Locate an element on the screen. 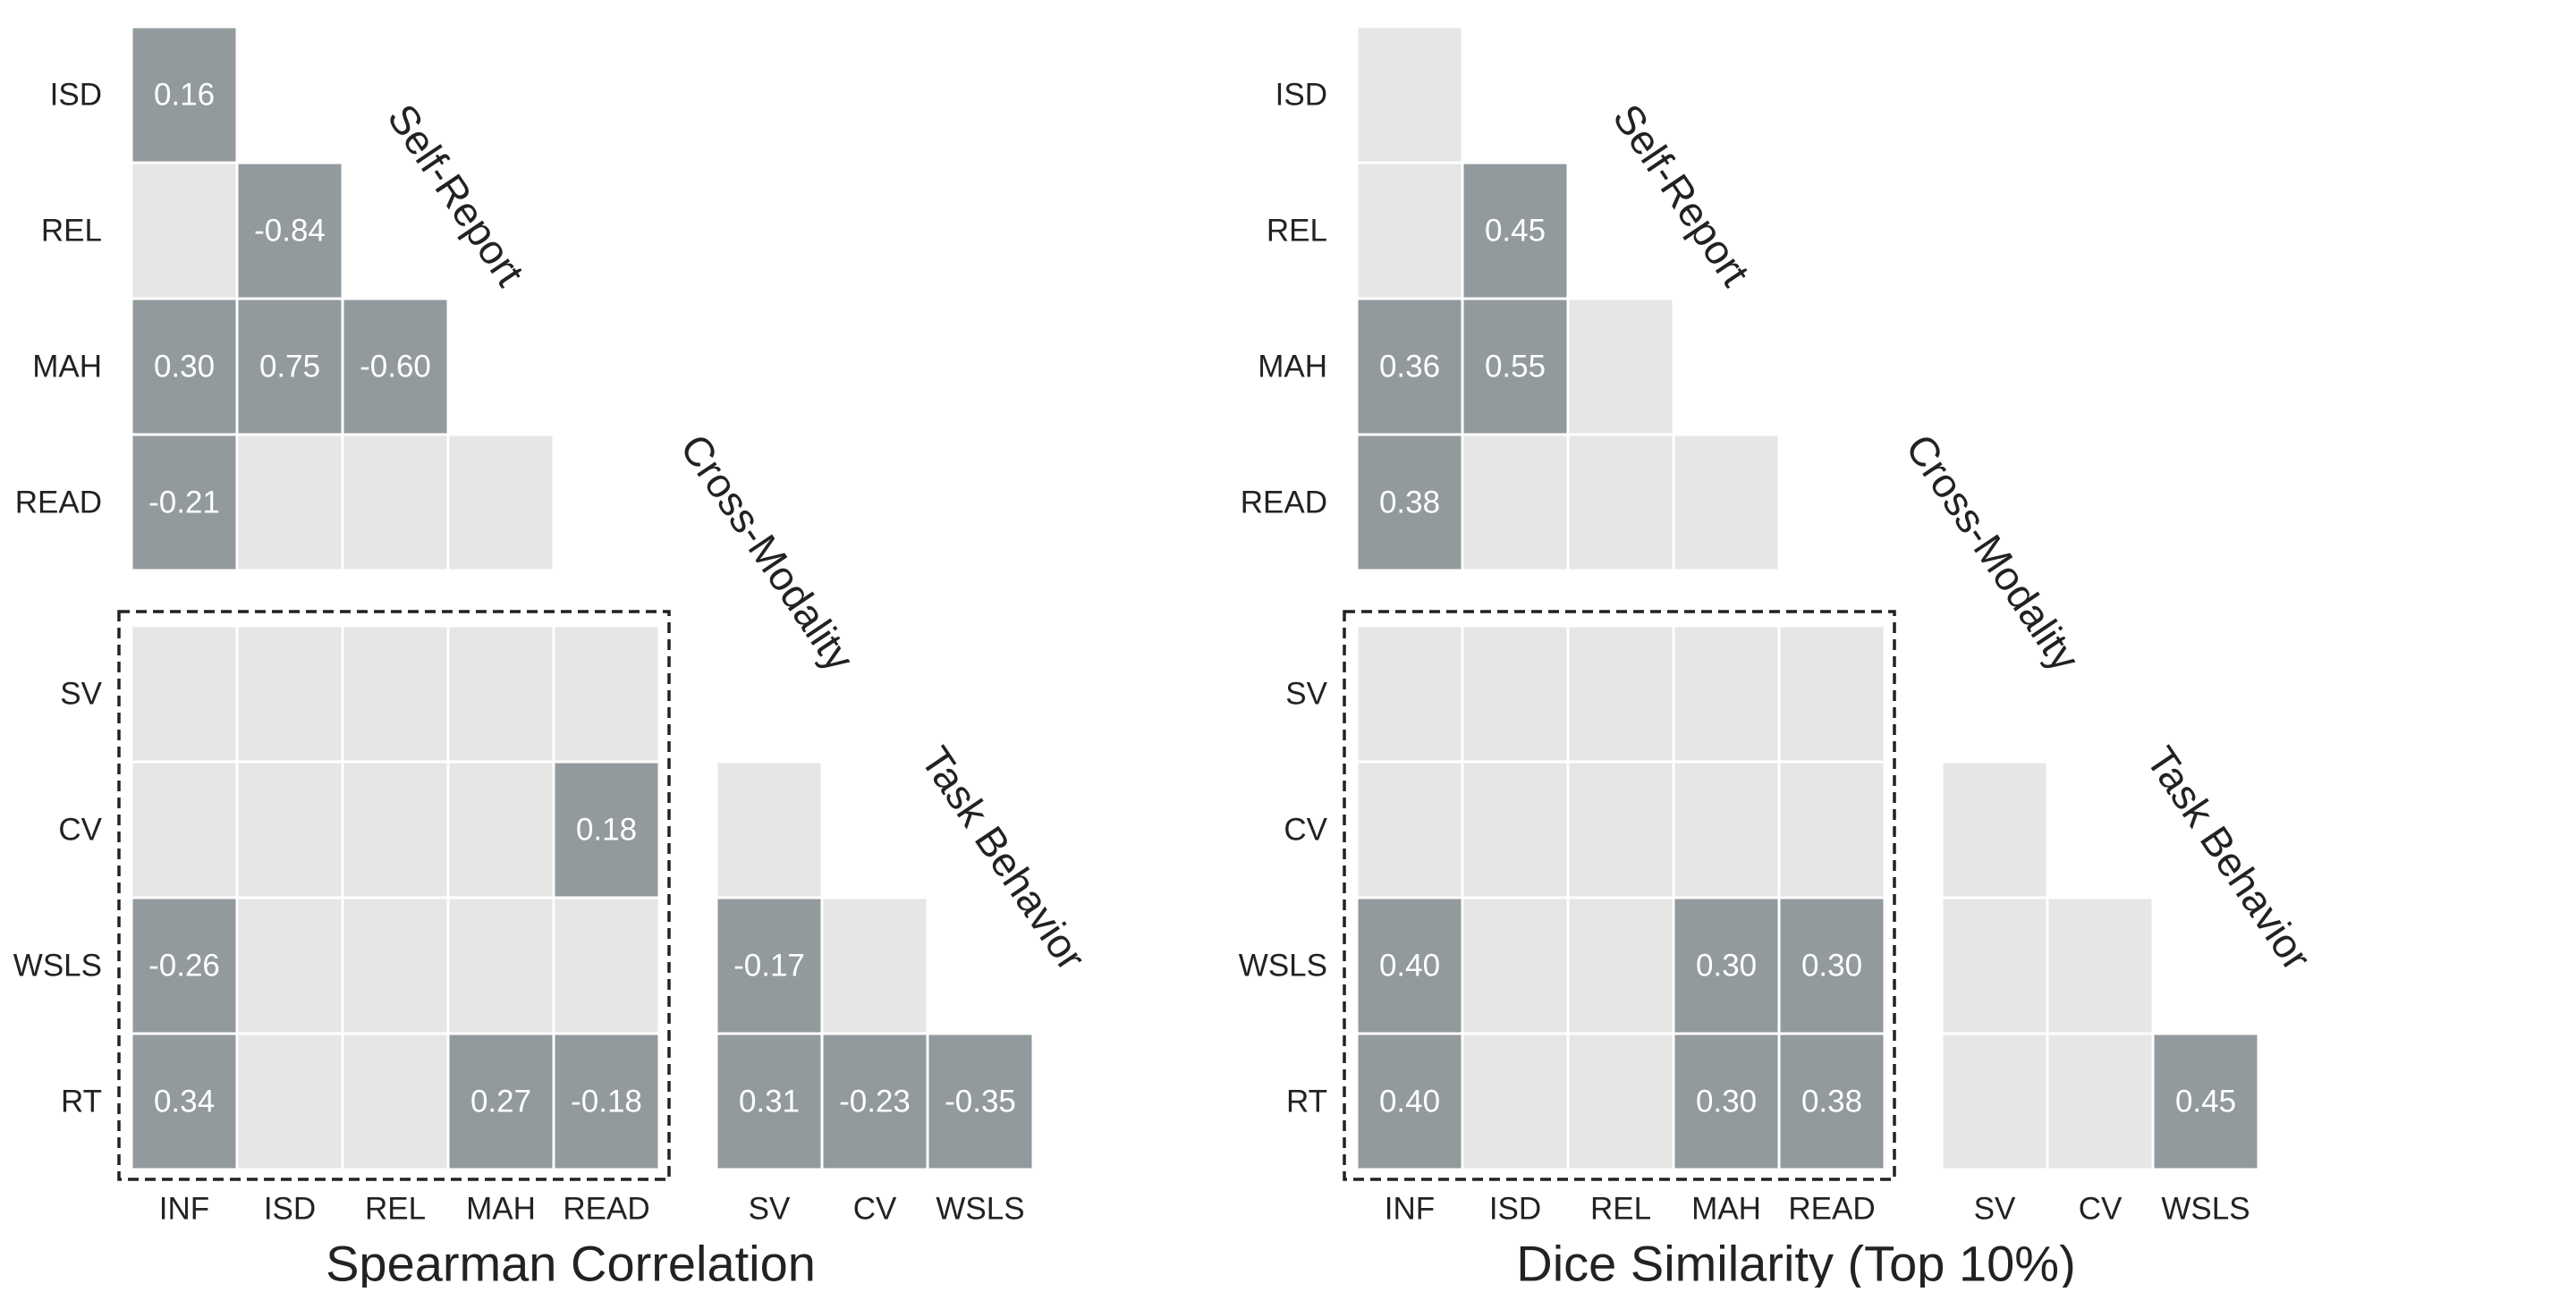 The image size is (2576, 1292). column-tick-label: INF is located at coordinates (184, 1209).